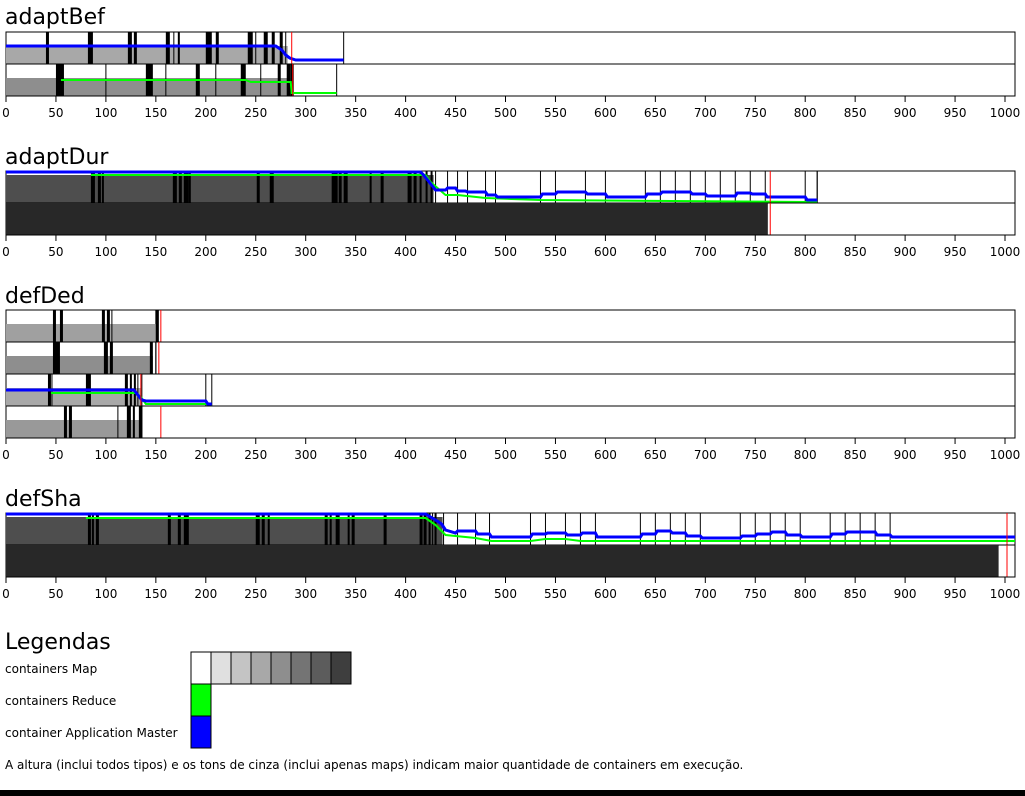 This screenshot has height=796, width=1025. Describe the element at coordinates (55, 17) in the screenshot. I see `chart-title-adaptBef: adaptBef` at that location.